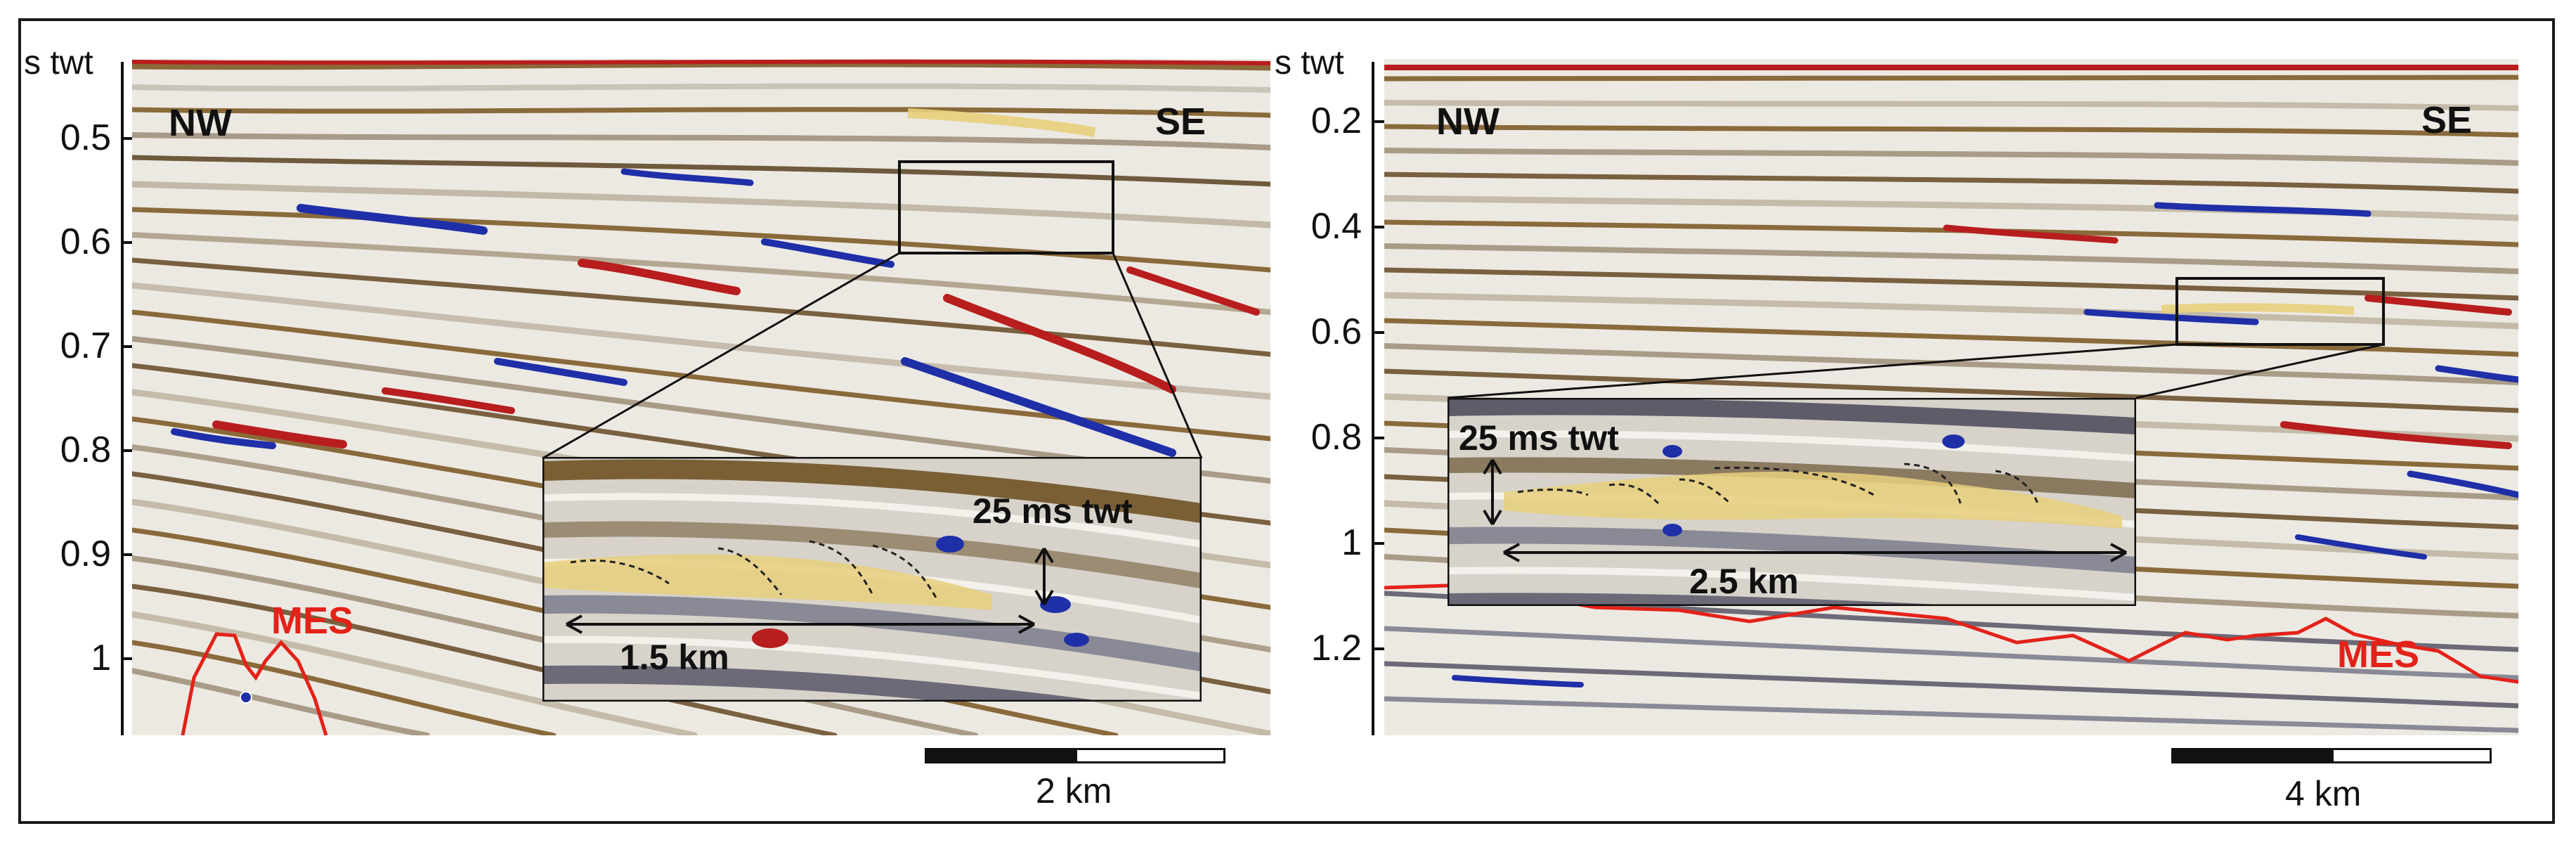  What do you see at coordinates (1180, 122) in the screenshot?
I see `left-se-label: SE` at bounding box center [1180, 122].